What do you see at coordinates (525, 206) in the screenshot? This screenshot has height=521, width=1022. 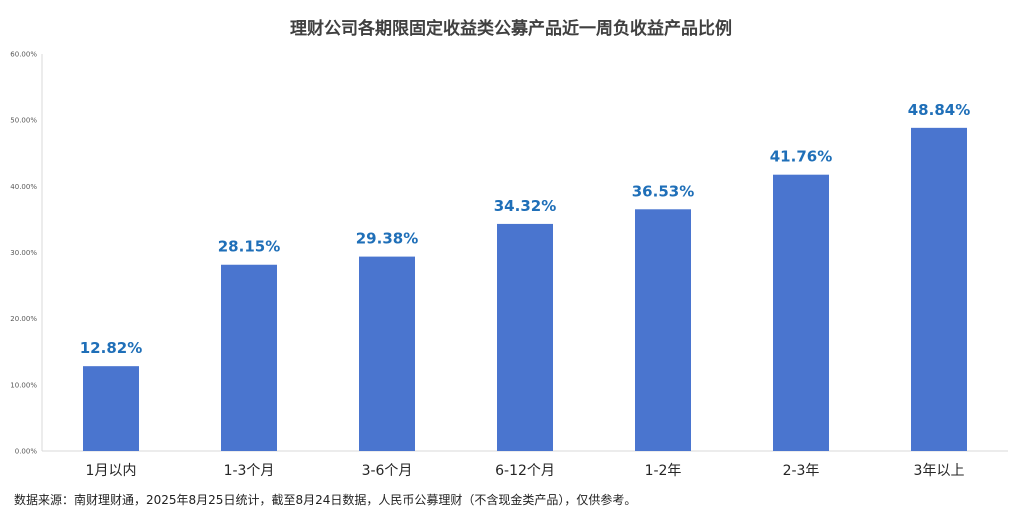 I see `data-label: 34.32%` at bounding box center [525, 206].